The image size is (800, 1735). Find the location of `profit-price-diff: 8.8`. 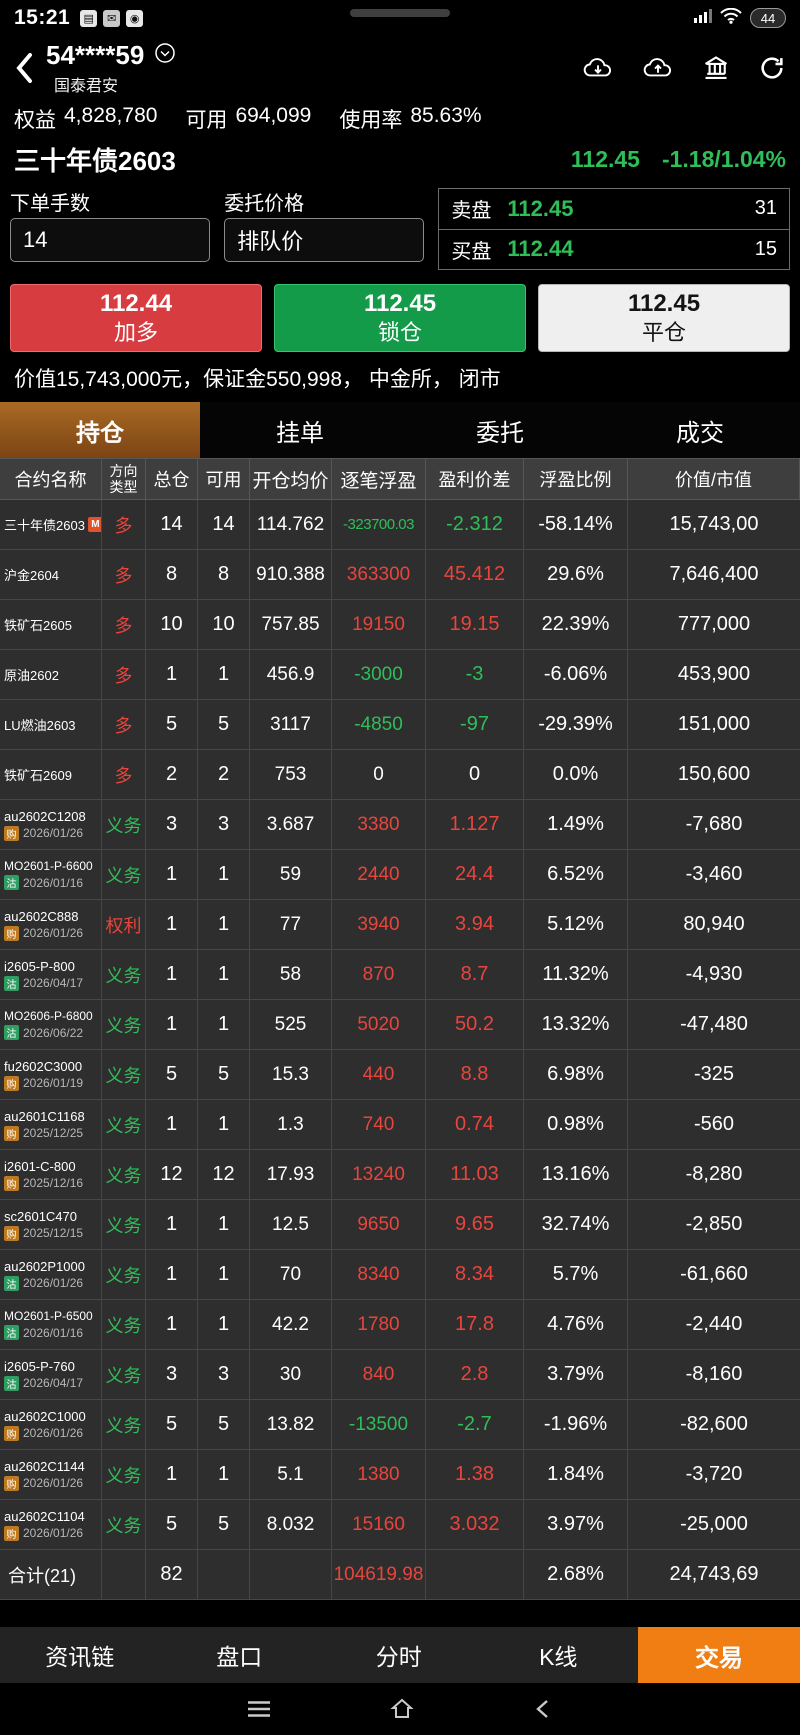

profit-price-diff: 8.8 is located at coordinates (475, 1074).